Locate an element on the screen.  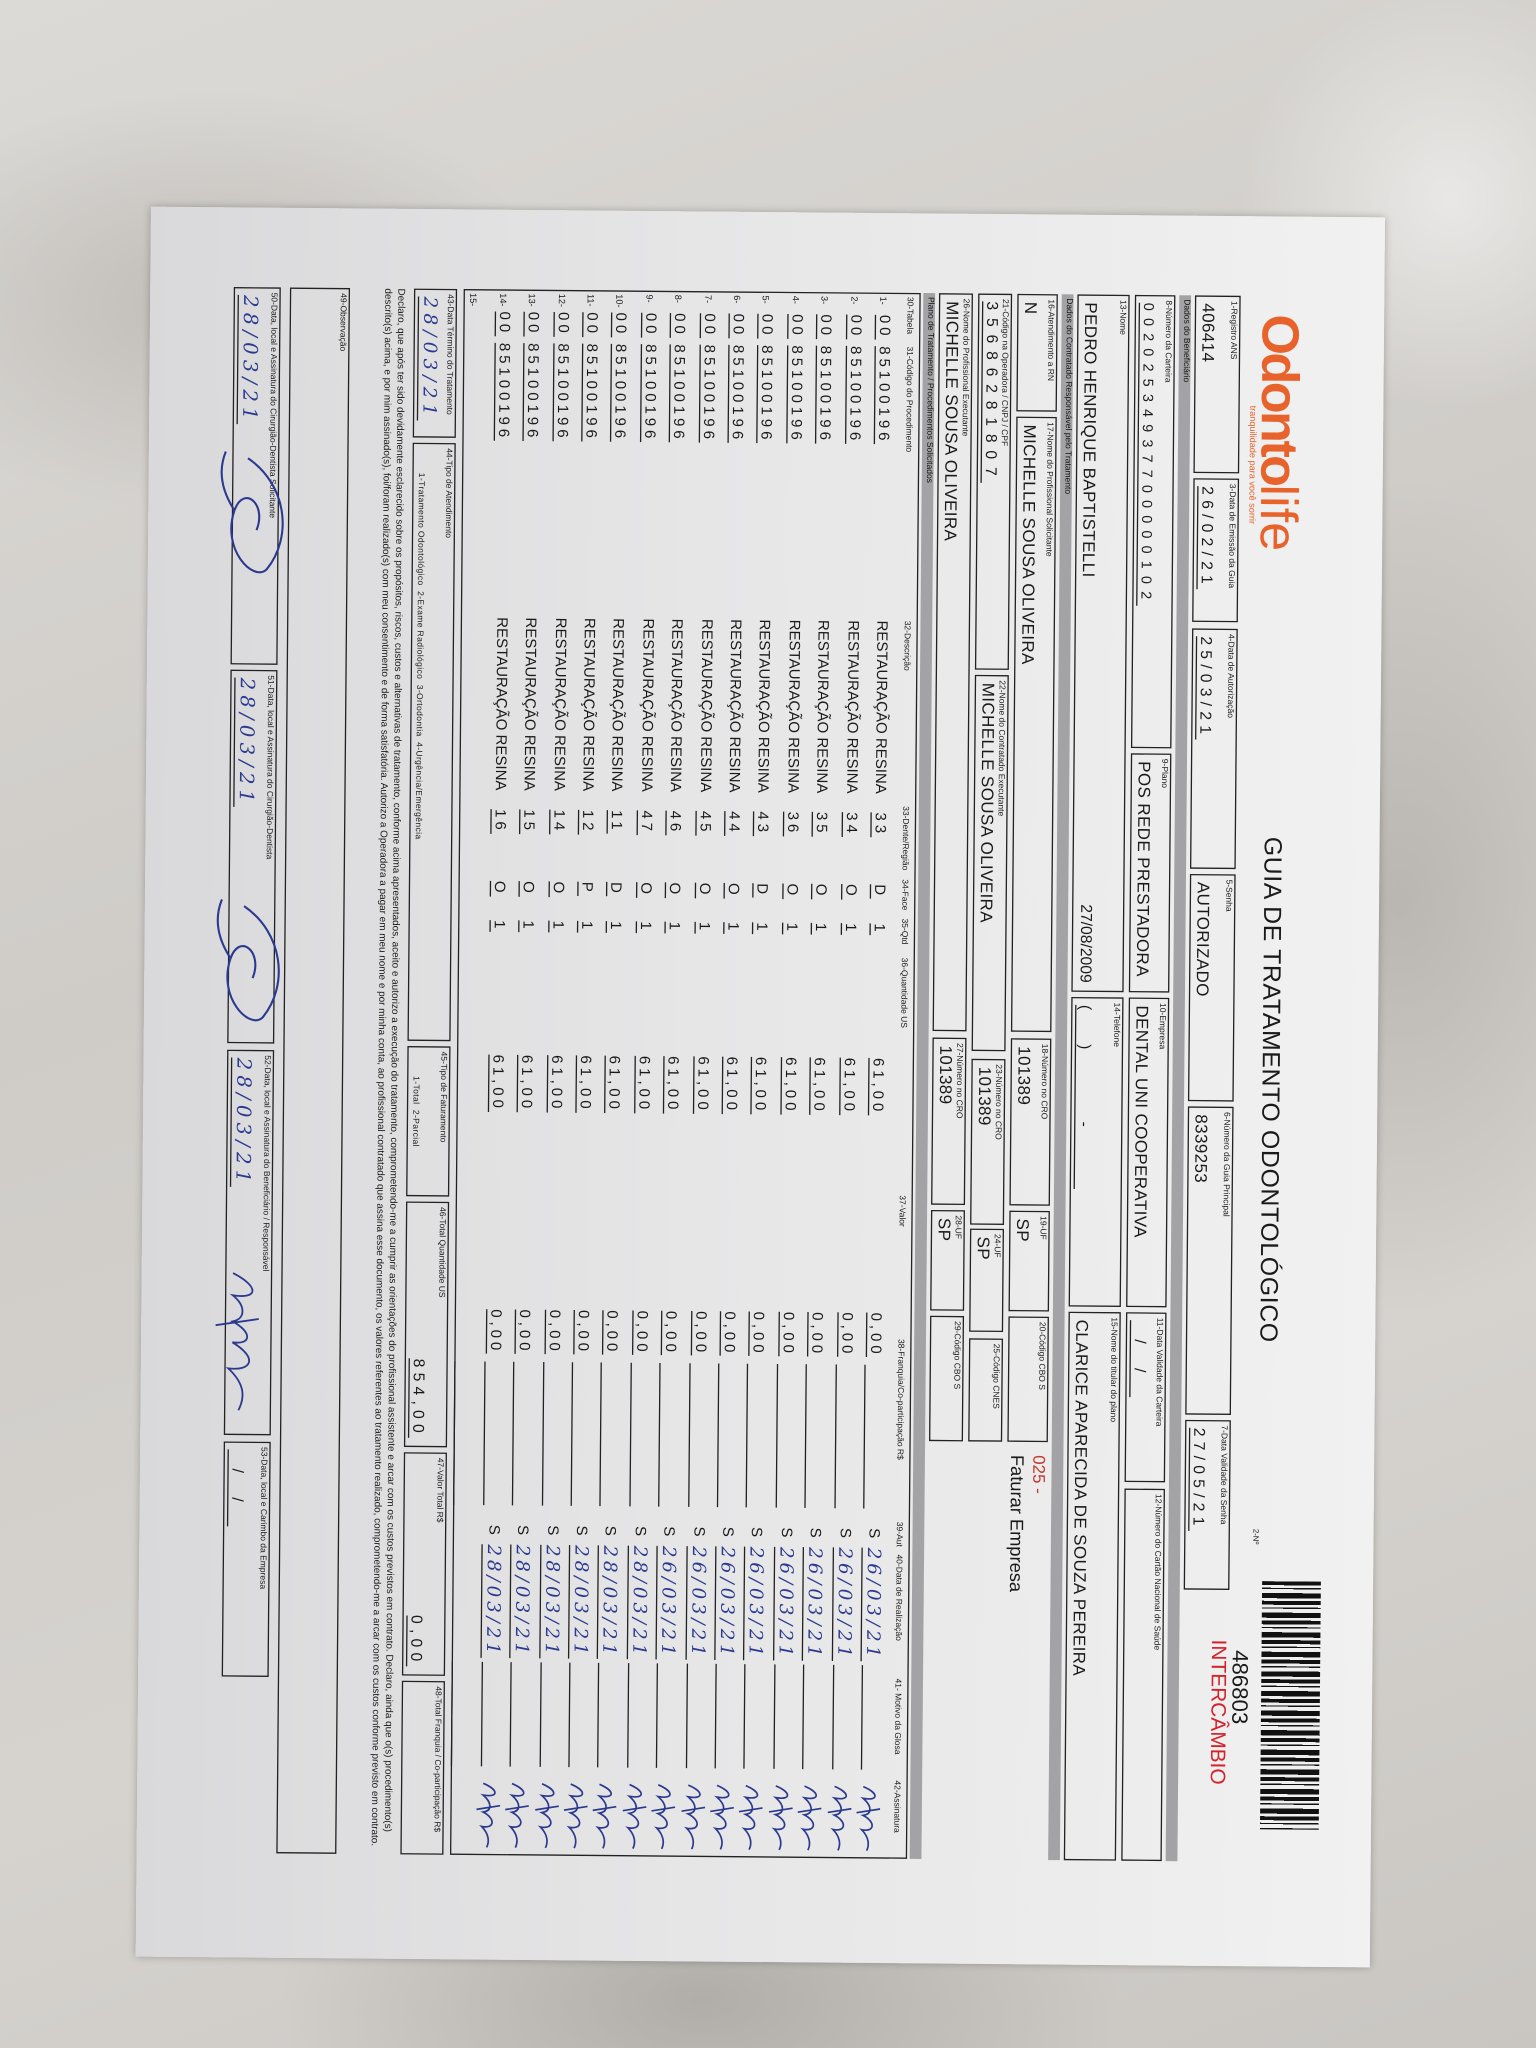
field-label: 46-Total Quantidade US is located at coordinates (441, 1252).